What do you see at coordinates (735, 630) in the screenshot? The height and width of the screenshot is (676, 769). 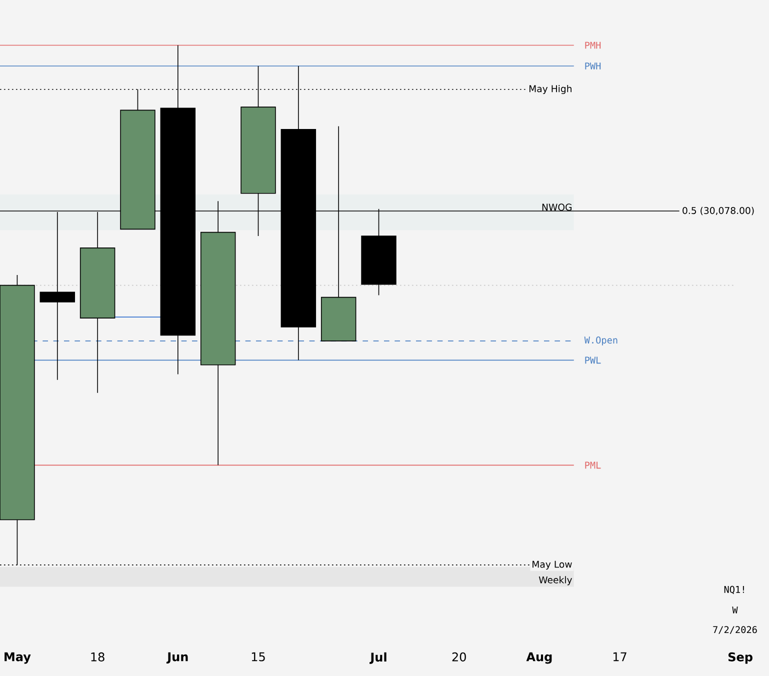 I see `text: 7/2/2026` at bounding box center [735, 630].